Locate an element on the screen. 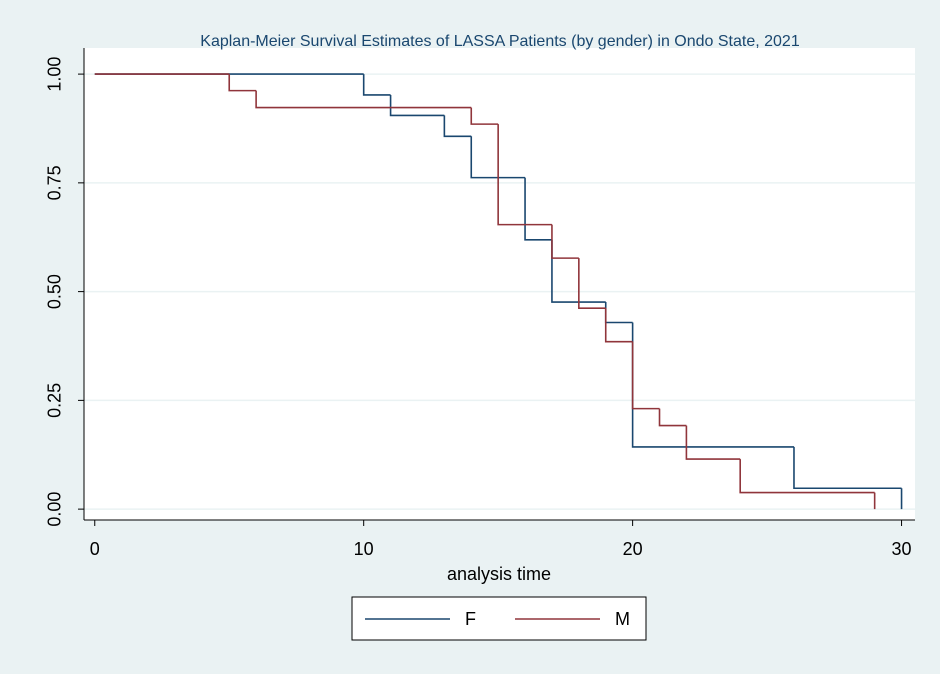 This screenshot has width=940, height=674. x-tick-label: 30 is located at coordinates (902, 549).